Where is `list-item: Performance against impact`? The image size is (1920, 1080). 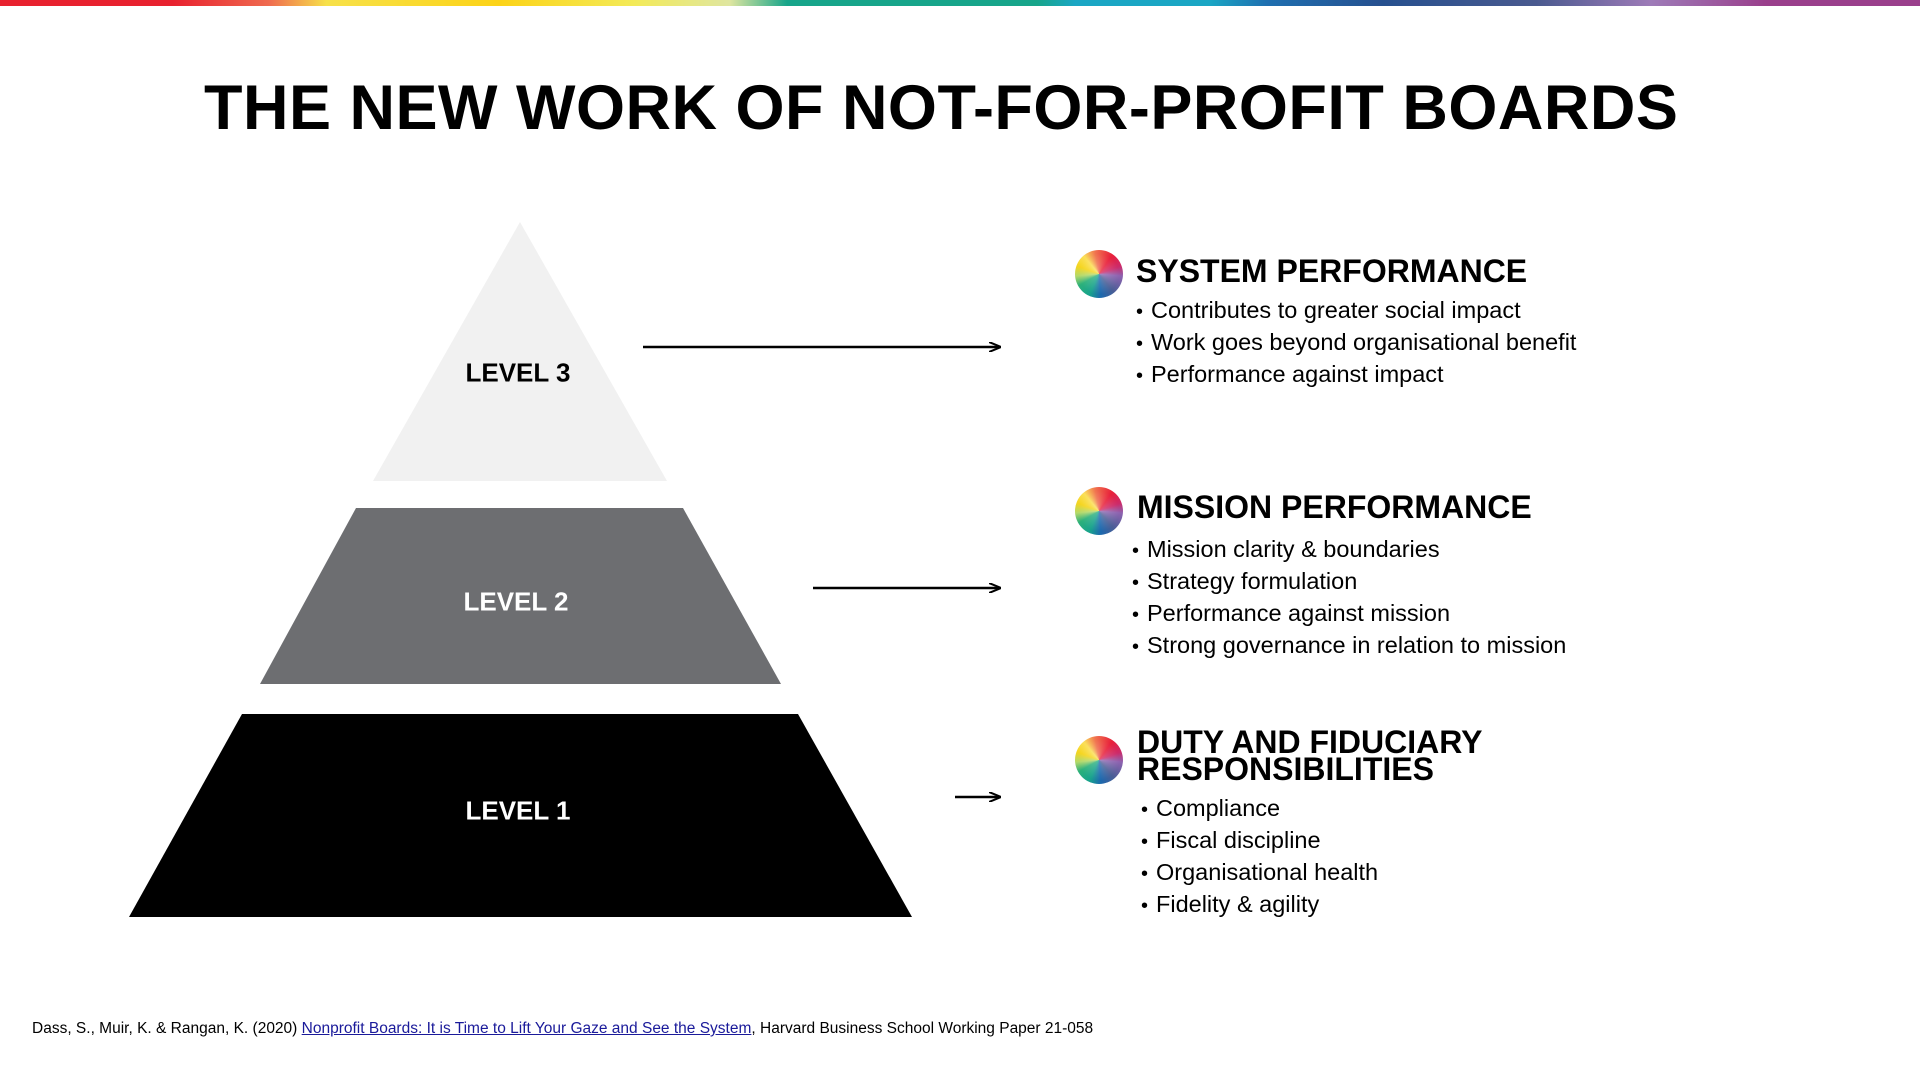
list-item: Performance against impact is located at coordinates (1356, 374).